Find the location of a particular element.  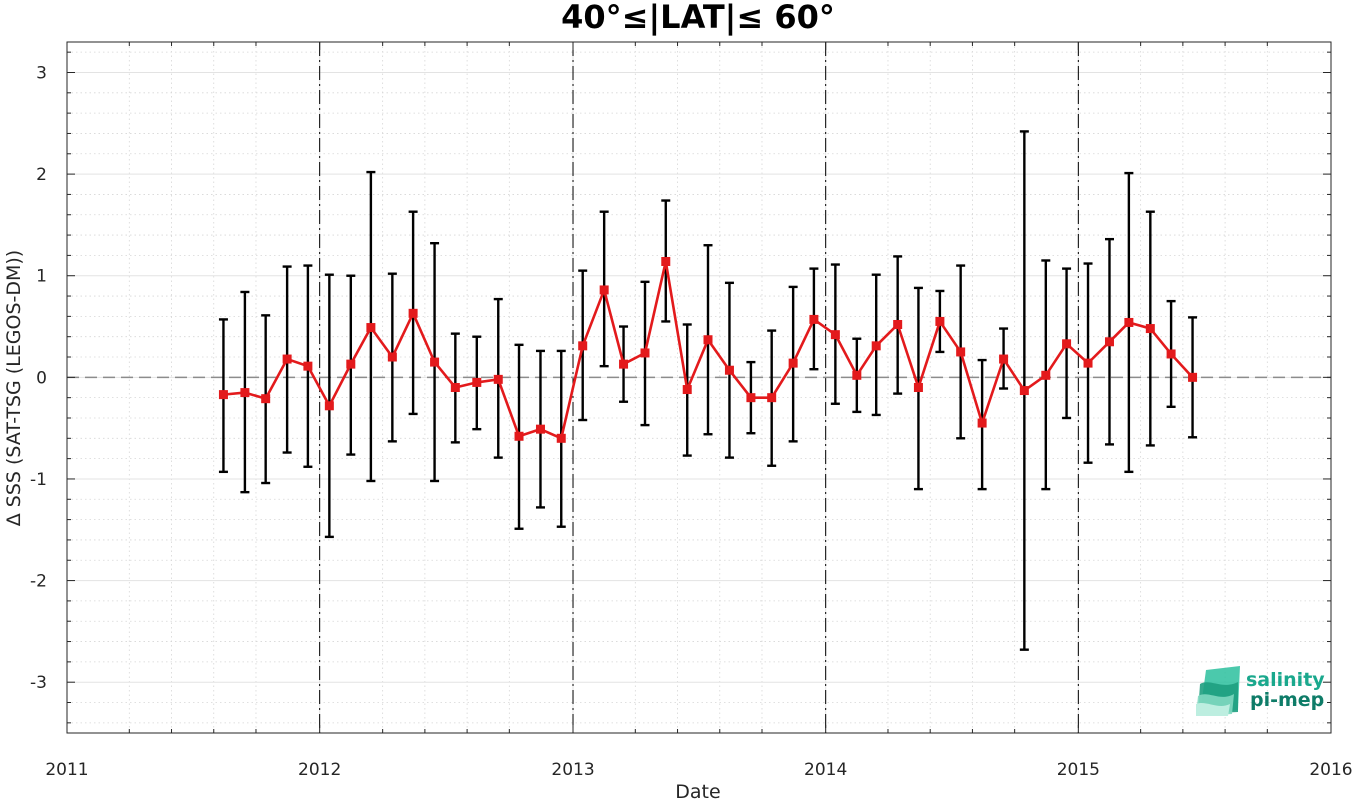

chart-title: 40°≤|LAT|≤ 60° is located at coordinates (698, 18).